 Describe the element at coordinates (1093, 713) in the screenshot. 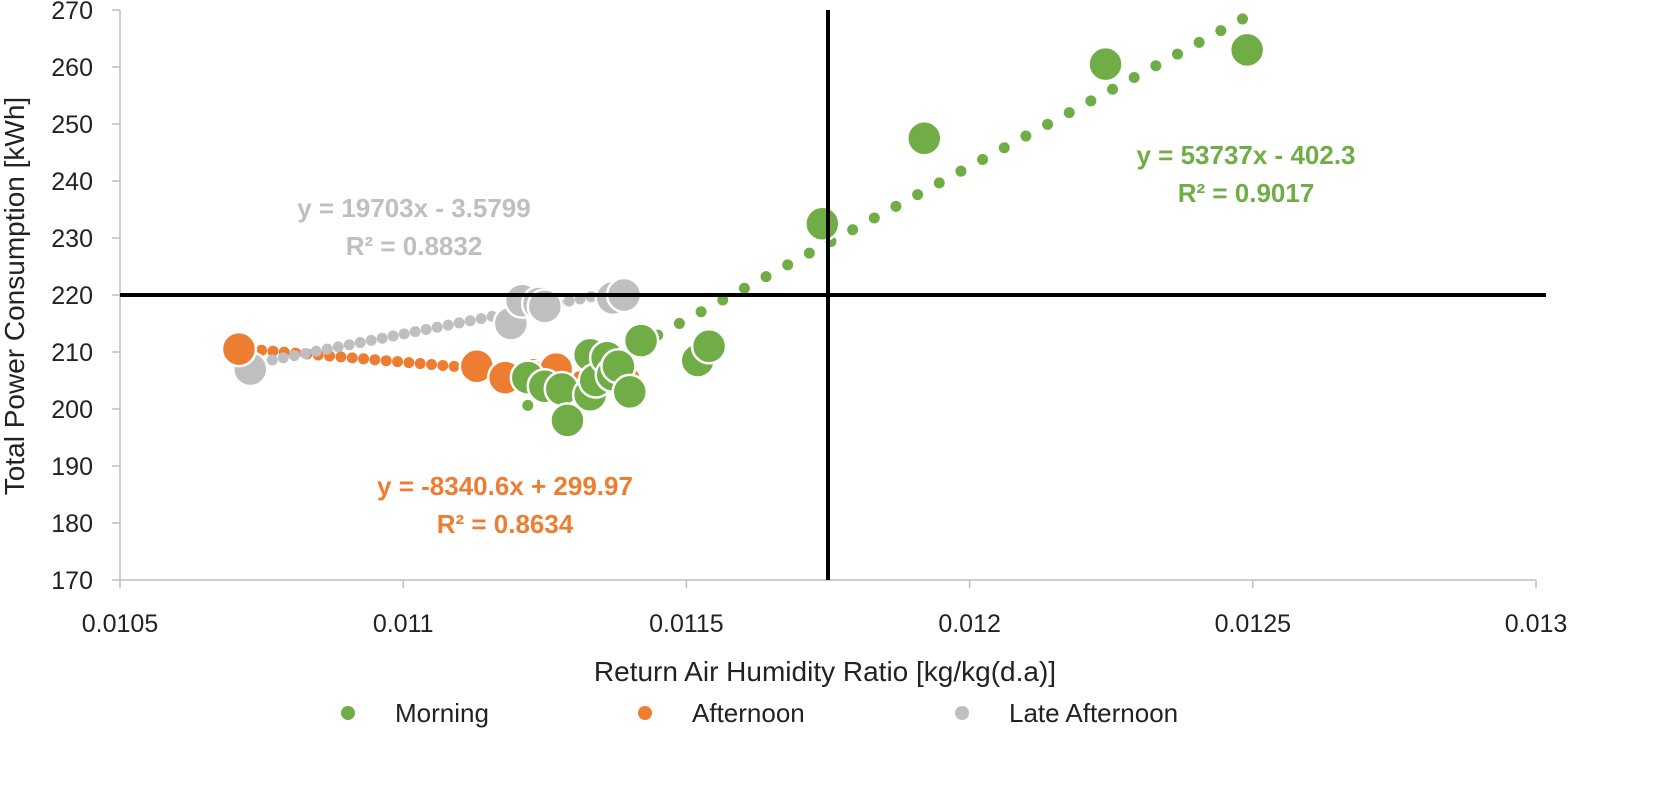

I see `legend-label: Late Afternoon` at that location.